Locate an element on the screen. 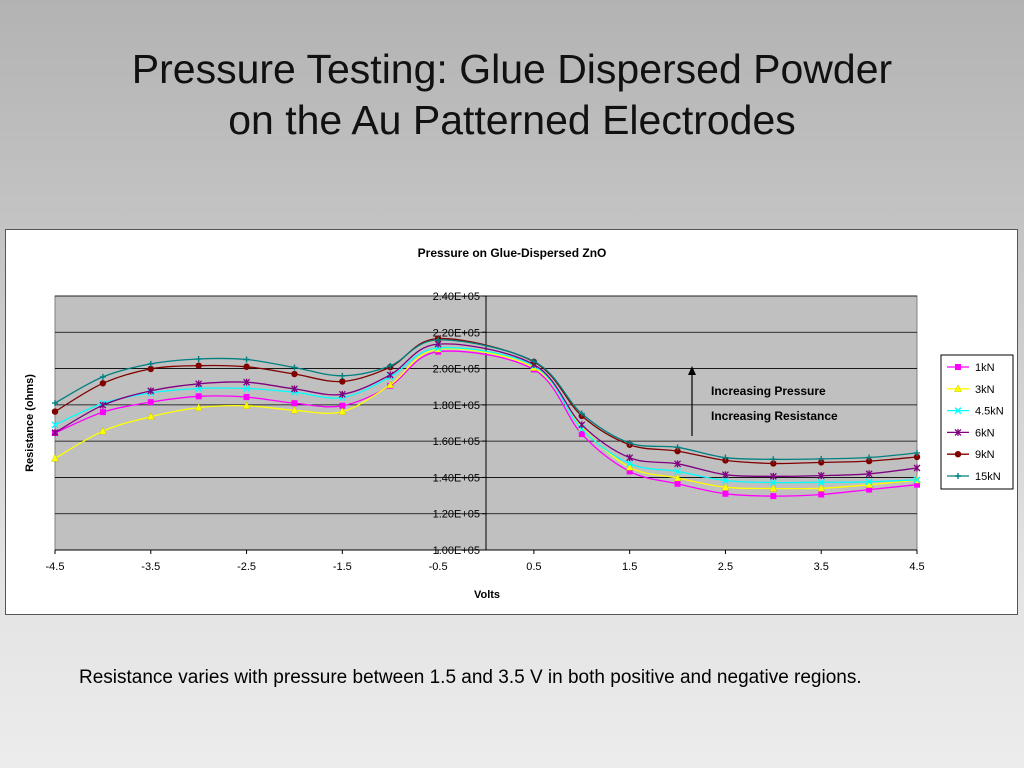  annotation-increasing-pressure: Increasing Pressure is located at coordinates (768, 391).